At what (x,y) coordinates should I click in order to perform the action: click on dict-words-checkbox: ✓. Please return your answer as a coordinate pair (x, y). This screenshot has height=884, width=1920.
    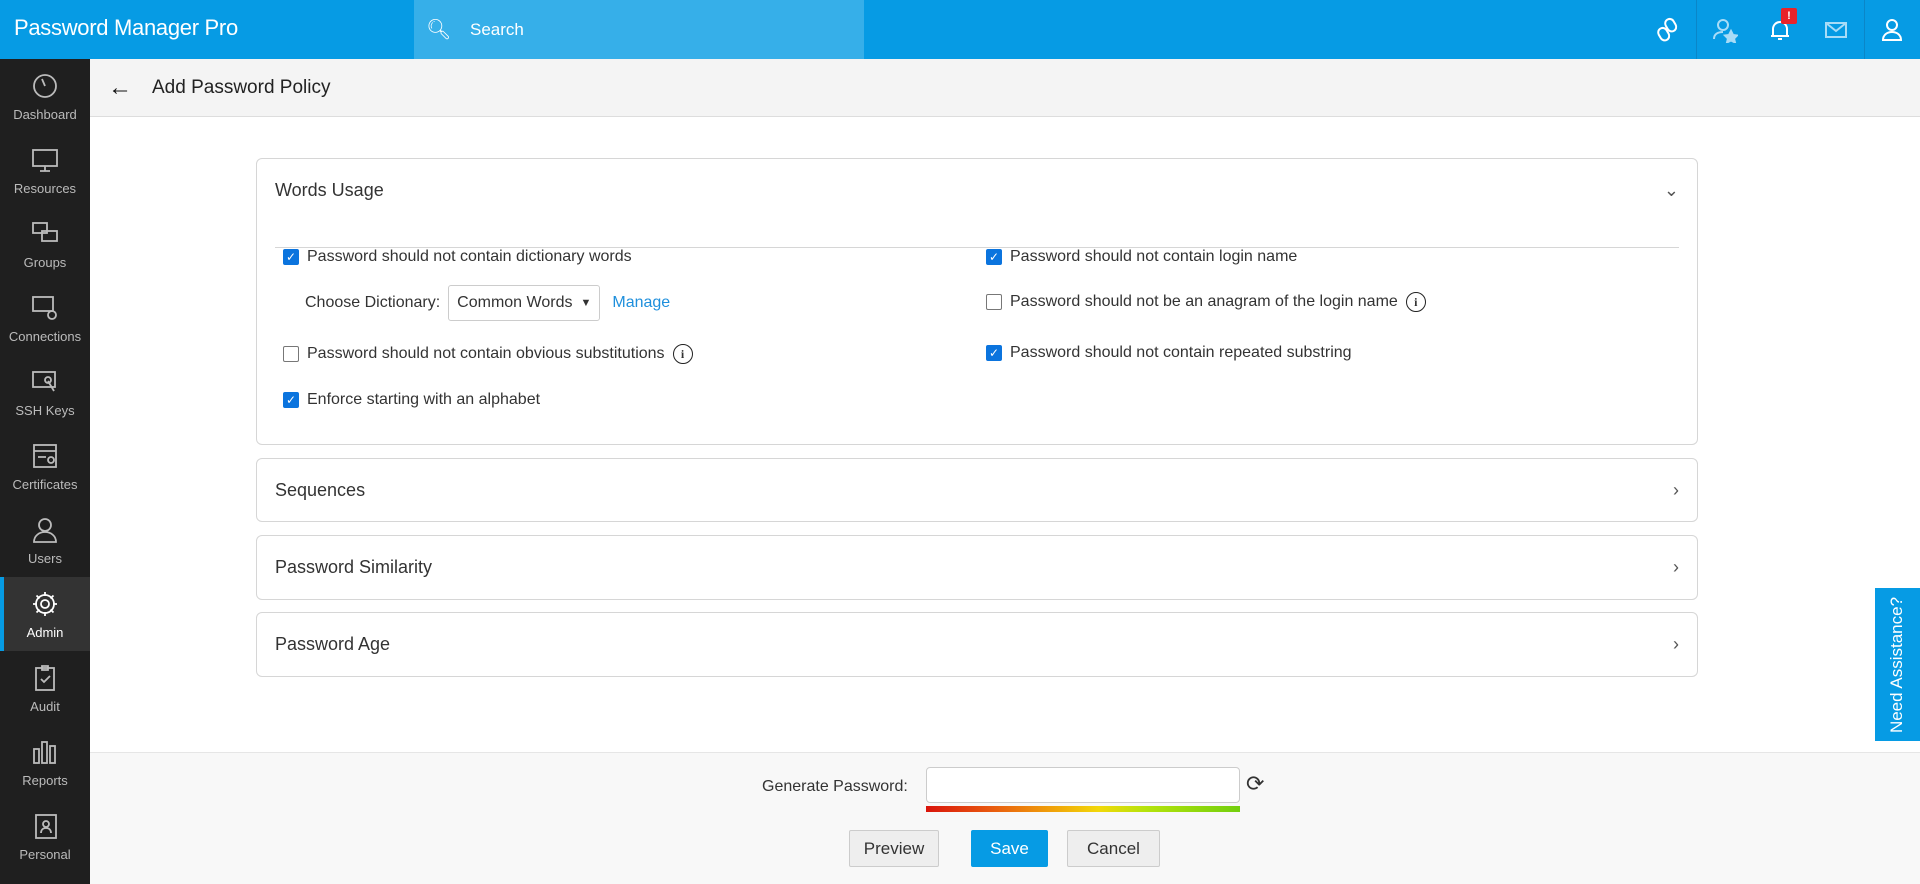
    Looking at the image, I should click on (291, 257).